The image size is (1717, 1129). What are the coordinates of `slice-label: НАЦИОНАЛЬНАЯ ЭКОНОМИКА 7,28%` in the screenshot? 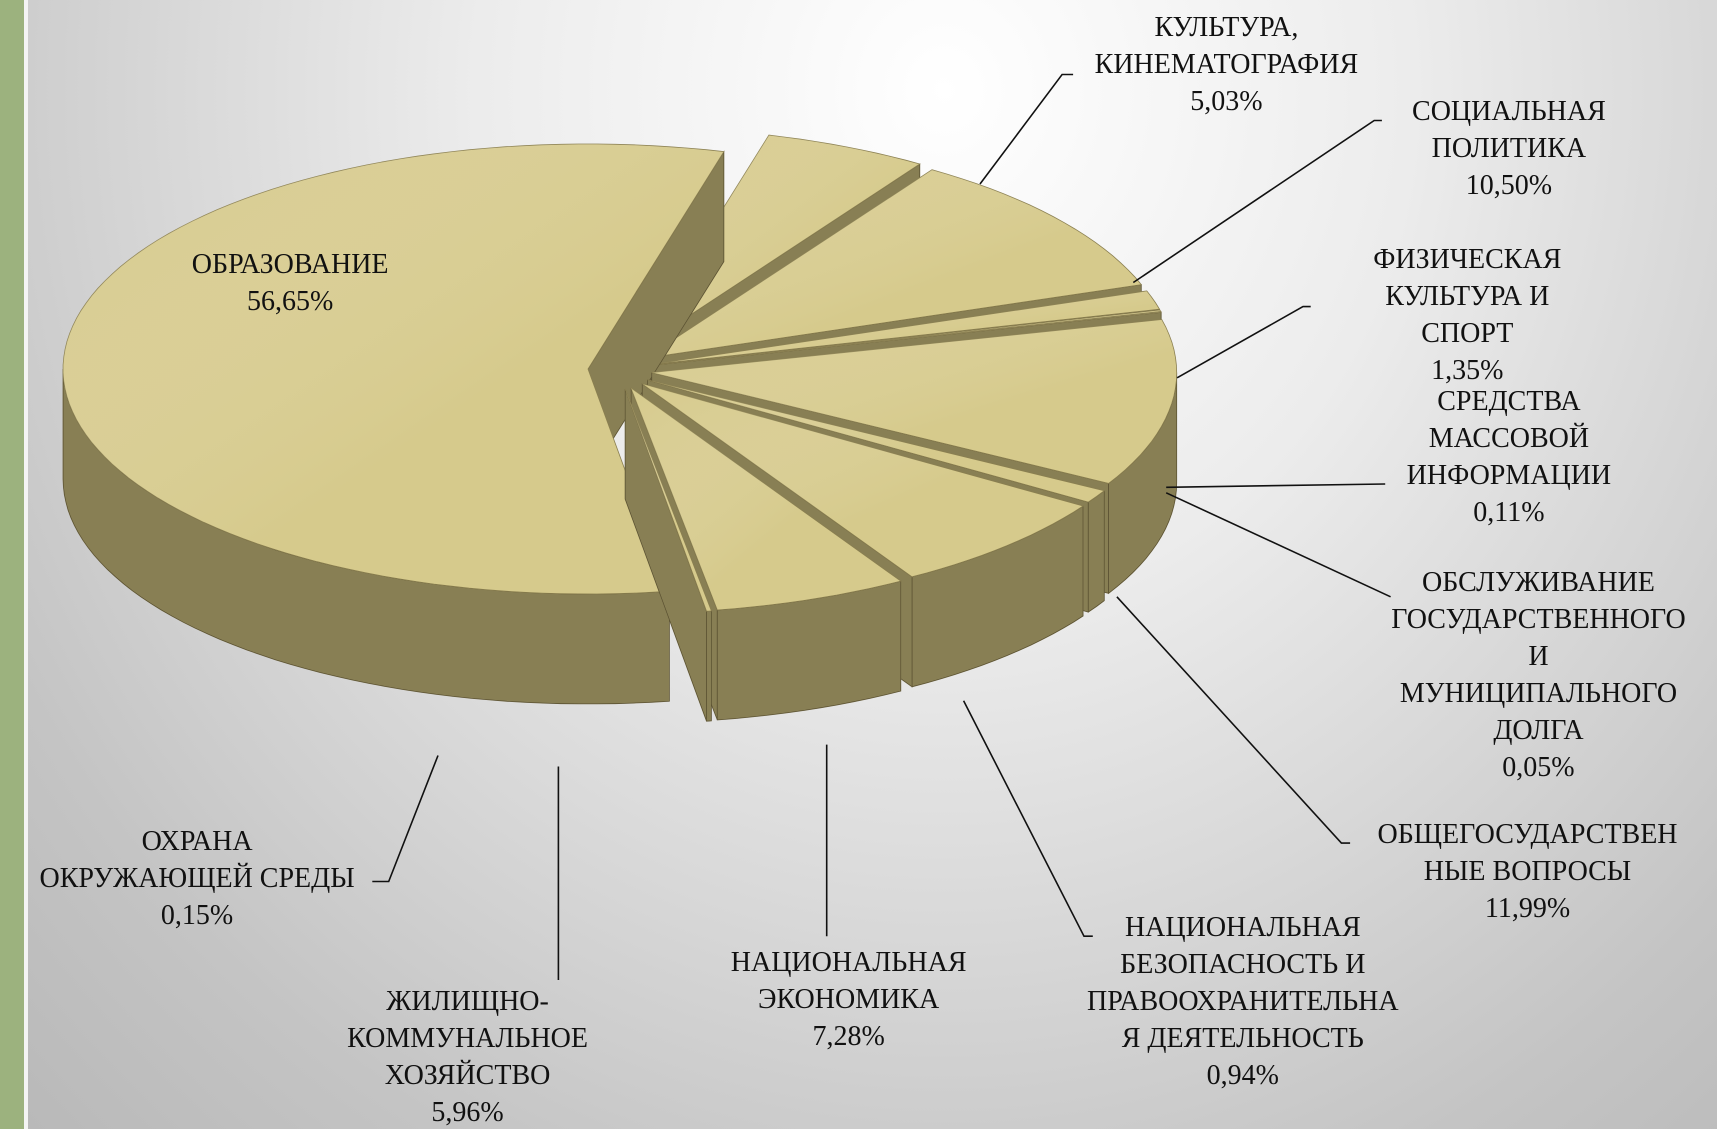 It's located at (849, 999).